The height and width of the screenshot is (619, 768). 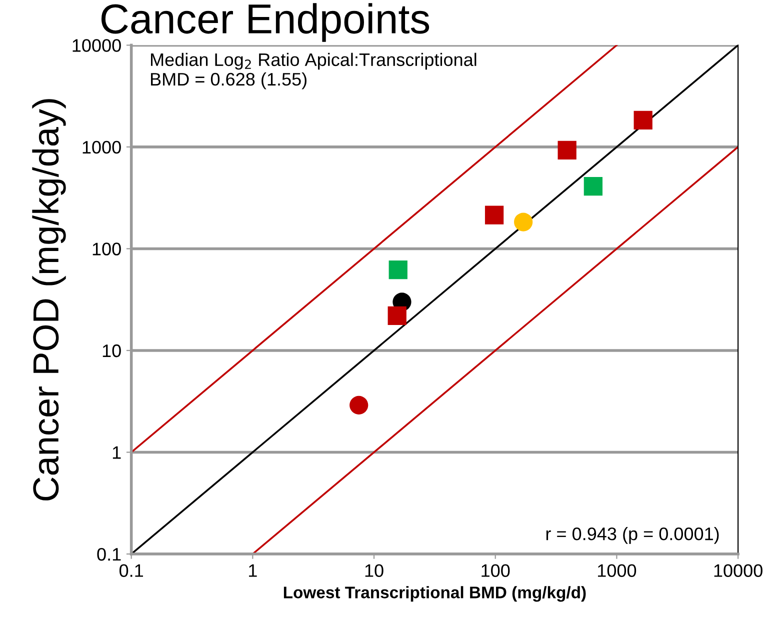 I want to click on y-tick-label: 0.1, so click(x=109, y=554).